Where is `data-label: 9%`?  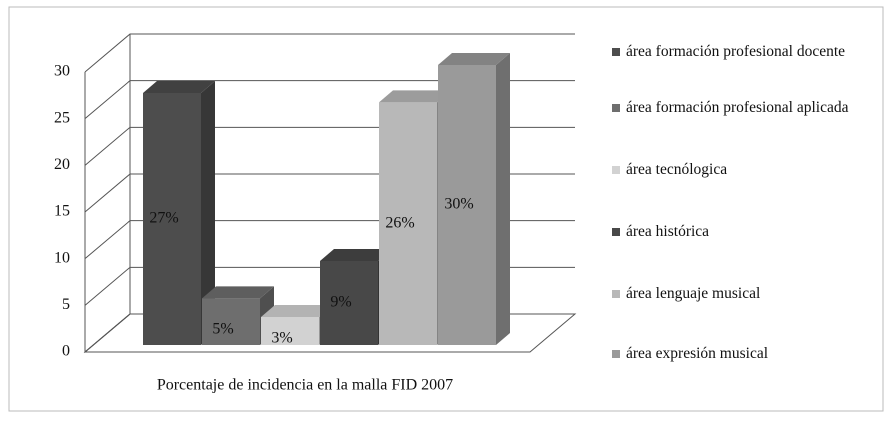
data-label: 9% is located at coordinates (340, 302).